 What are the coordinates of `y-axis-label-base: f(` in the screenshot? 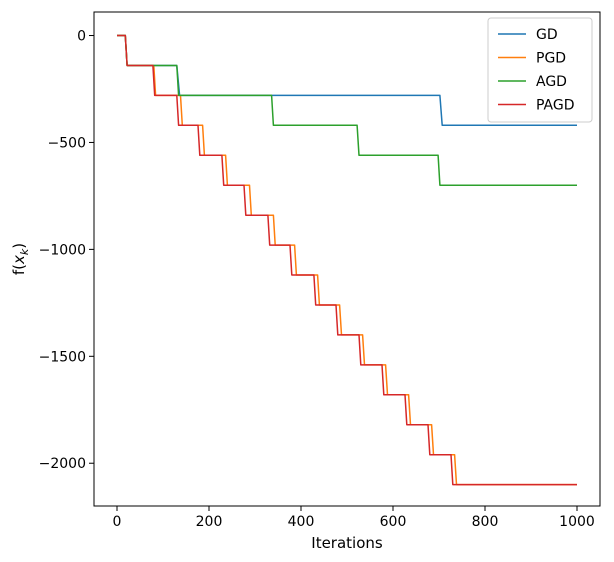 It's located at (19, 269).